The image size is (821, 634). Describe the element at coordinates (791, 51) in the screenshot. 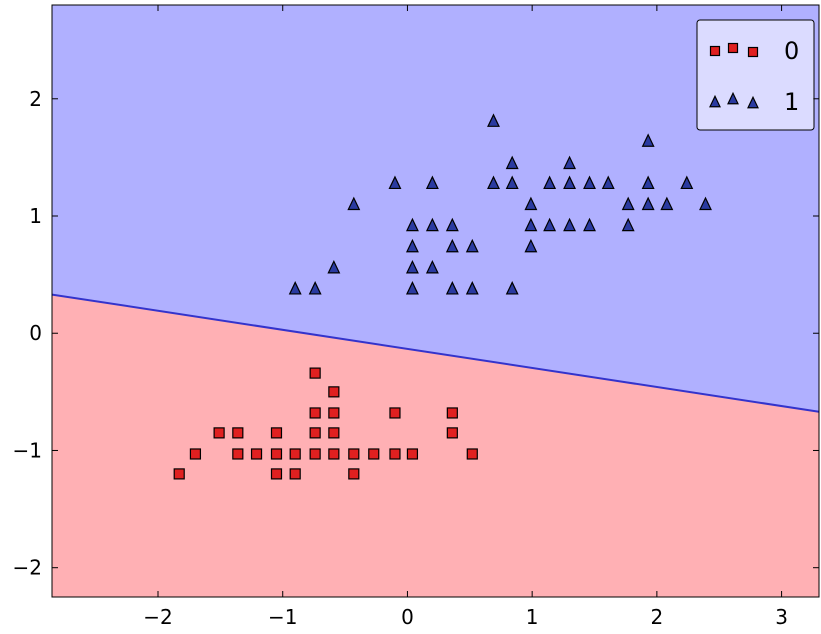

I see `legend-label-0: 0` at that location.